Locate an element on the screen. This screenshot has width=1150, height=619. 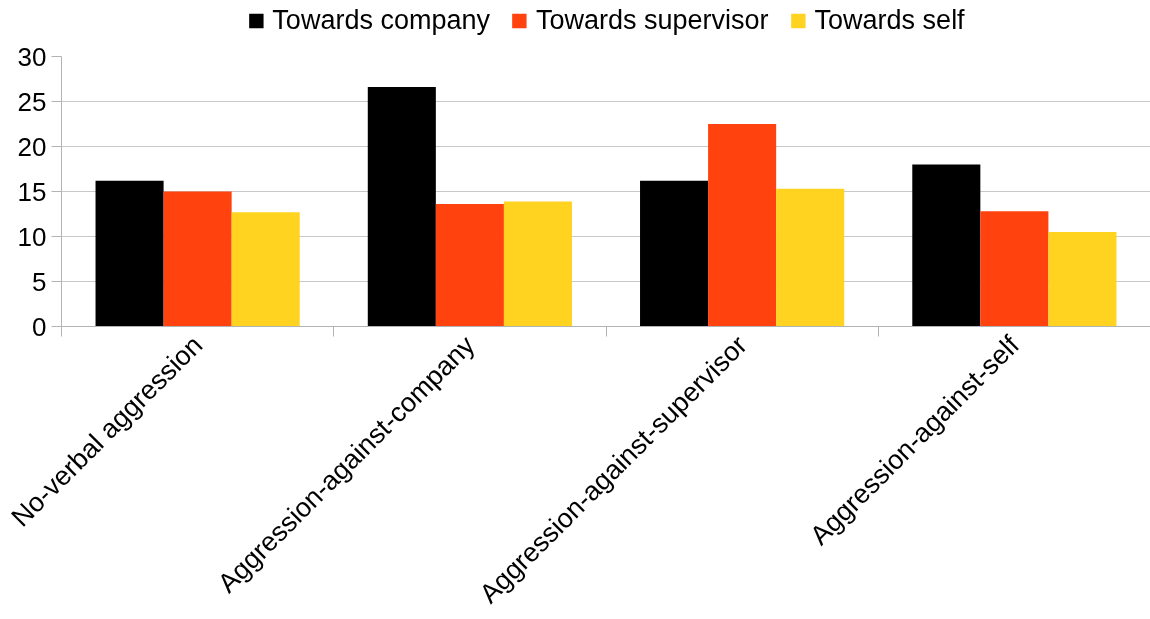
legend-label: Towards supervisor is located at coordinates (652, 20).